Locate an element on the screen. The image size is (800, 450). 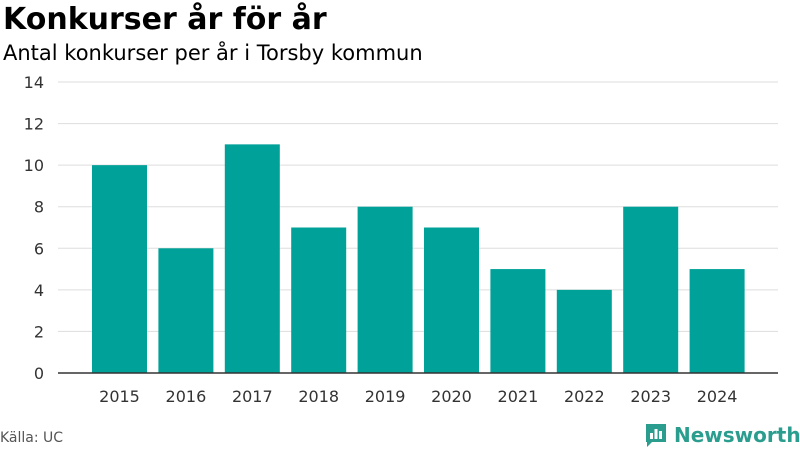
bar-2020 is located at coordinates (451, 300).